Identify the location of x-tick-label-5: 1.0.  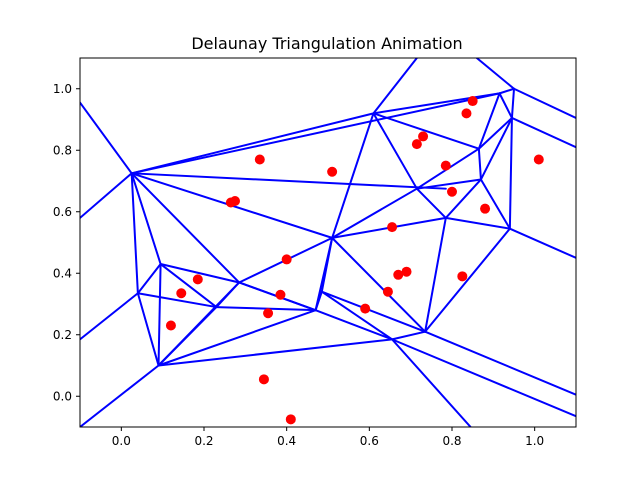
(534, 441).